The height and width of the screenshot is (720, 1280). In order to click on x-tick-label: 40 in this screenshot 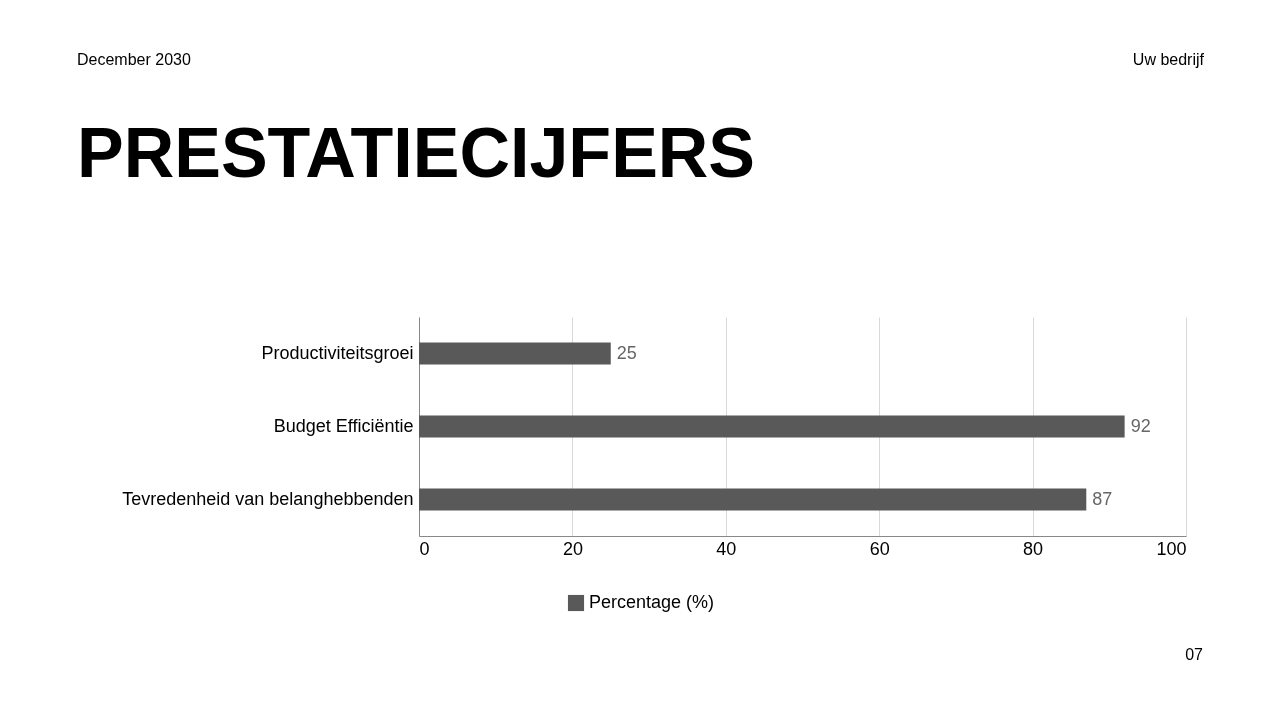, I will do `click(726, 548)`.